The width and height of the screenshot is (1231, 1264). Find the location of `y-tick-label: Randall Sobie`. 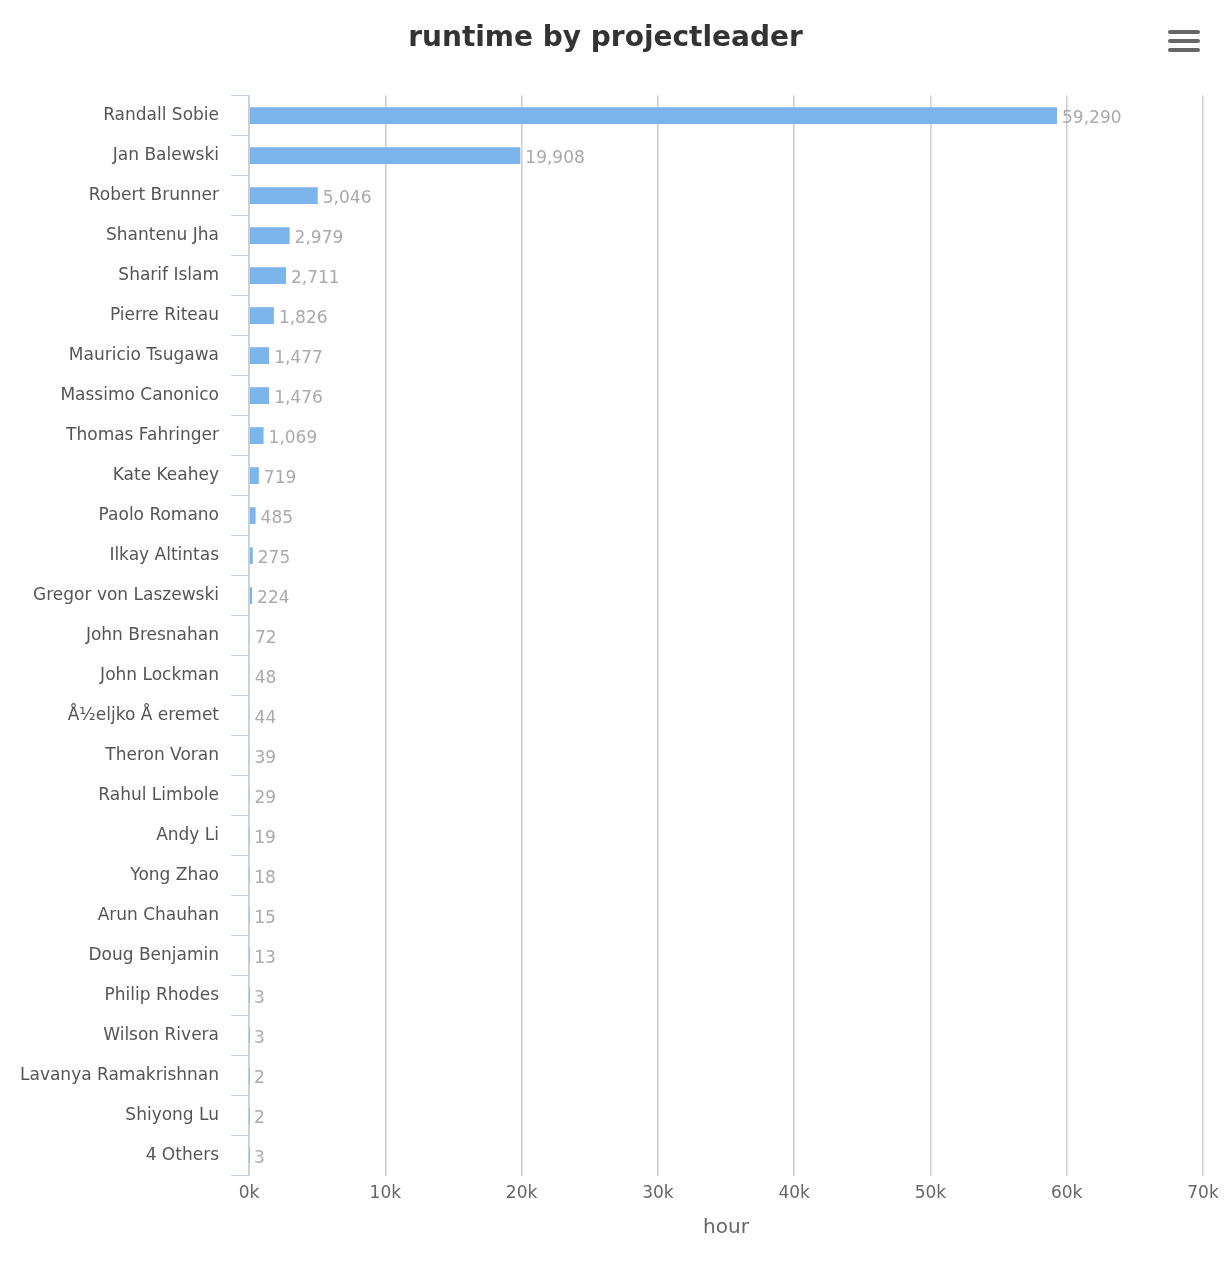

y-tick-label: Randall Sobie is located at coordinates (161, 114).